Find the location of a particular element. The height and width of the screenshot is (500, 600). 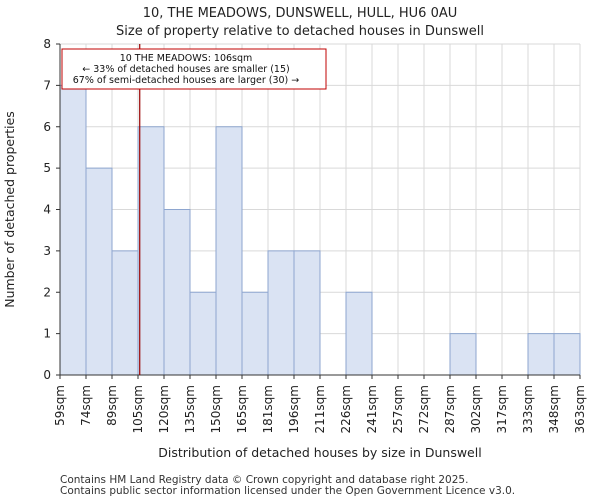

x-tick-label: 105sqm is located at coordinates (138, 409).